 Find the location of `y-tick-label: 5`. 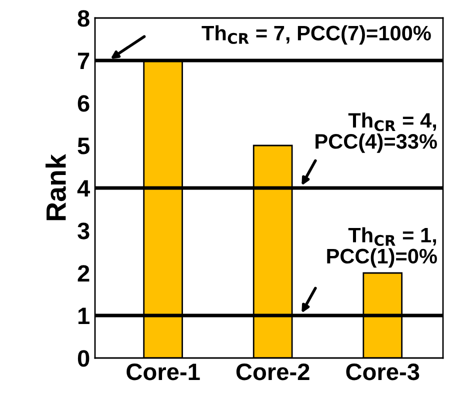

y-tick-label: 5 is located at coordinates (84, 146).